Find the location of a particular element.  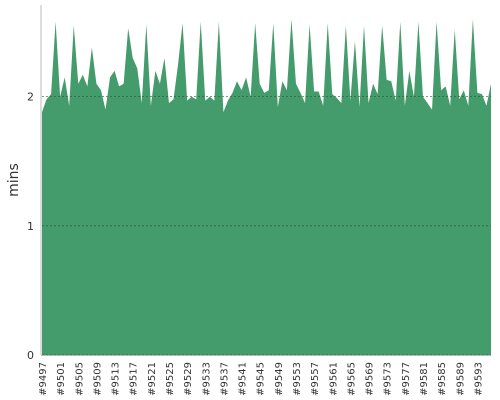

x-tick-label: #9501 is located at coordinates (61, 379).